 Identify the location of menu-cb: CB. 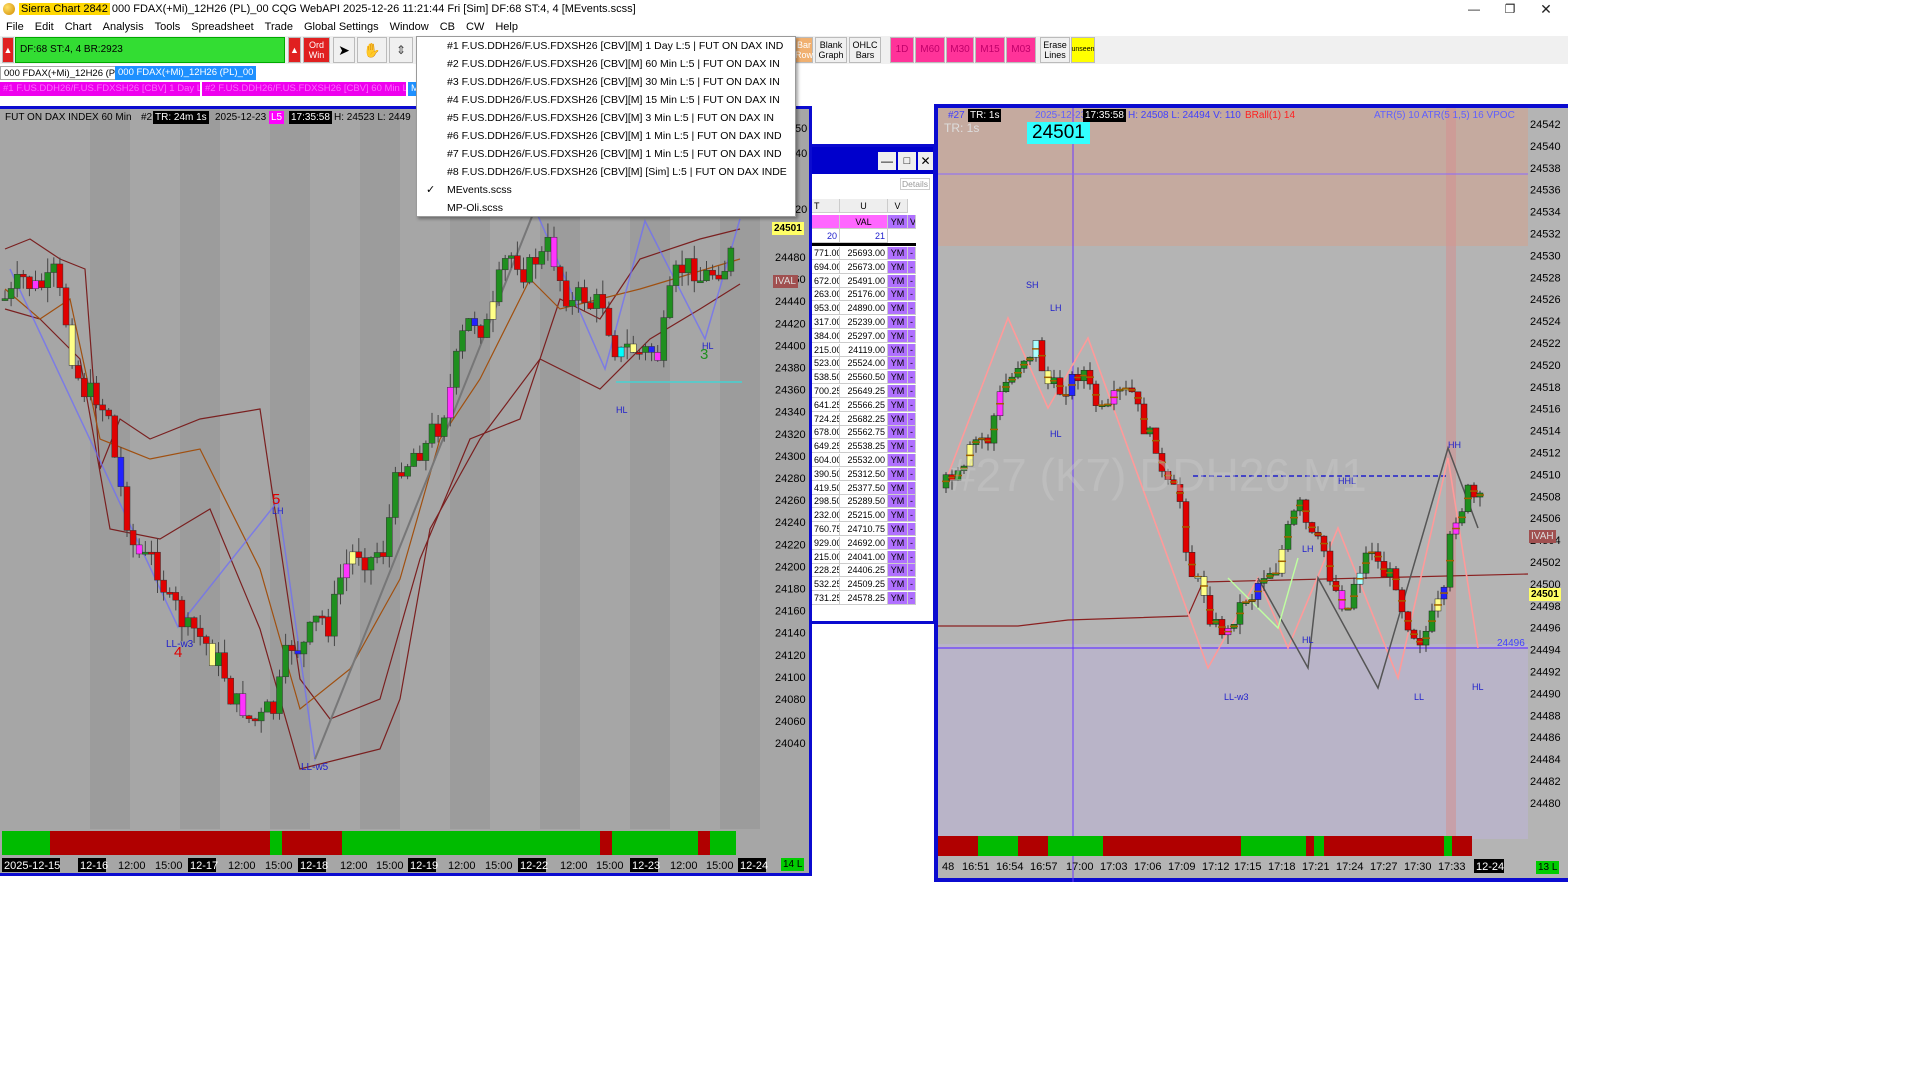
(447, 27).